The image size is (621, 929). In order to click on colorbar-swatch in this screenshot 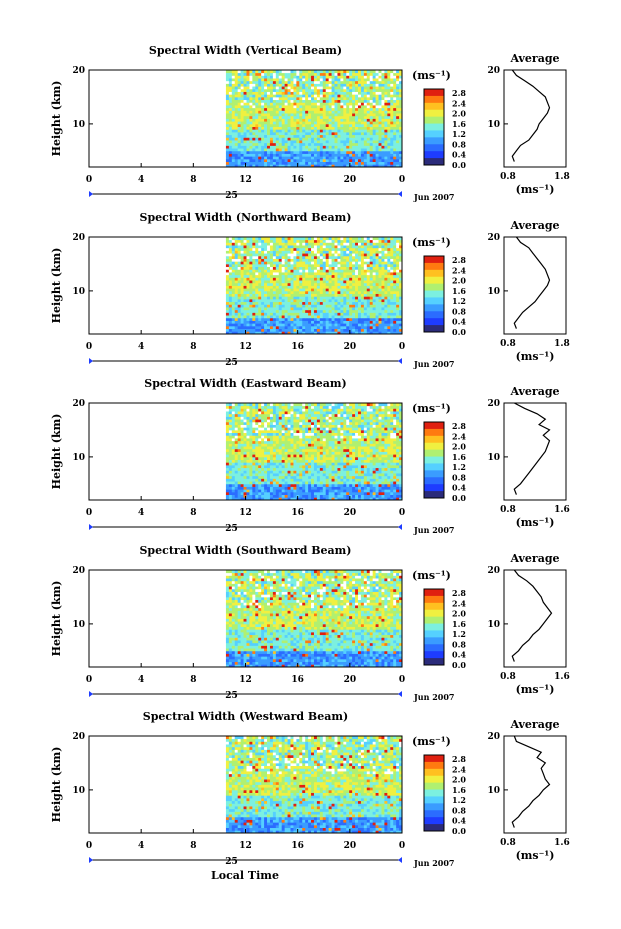, I will do `click(434, 127)`.